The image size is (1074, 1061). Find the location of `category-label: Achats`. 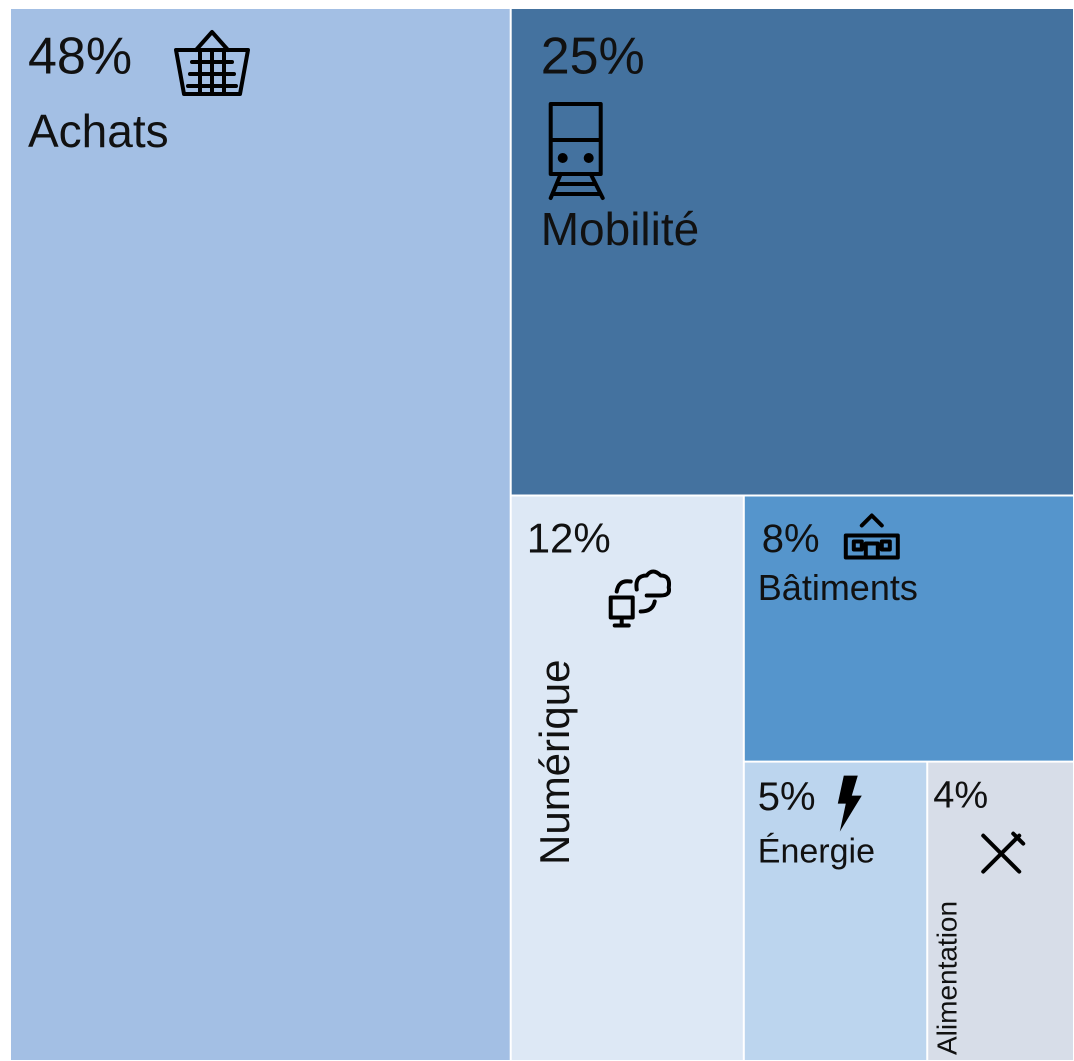

category-label: Achats is located at coordinates (98, 131).